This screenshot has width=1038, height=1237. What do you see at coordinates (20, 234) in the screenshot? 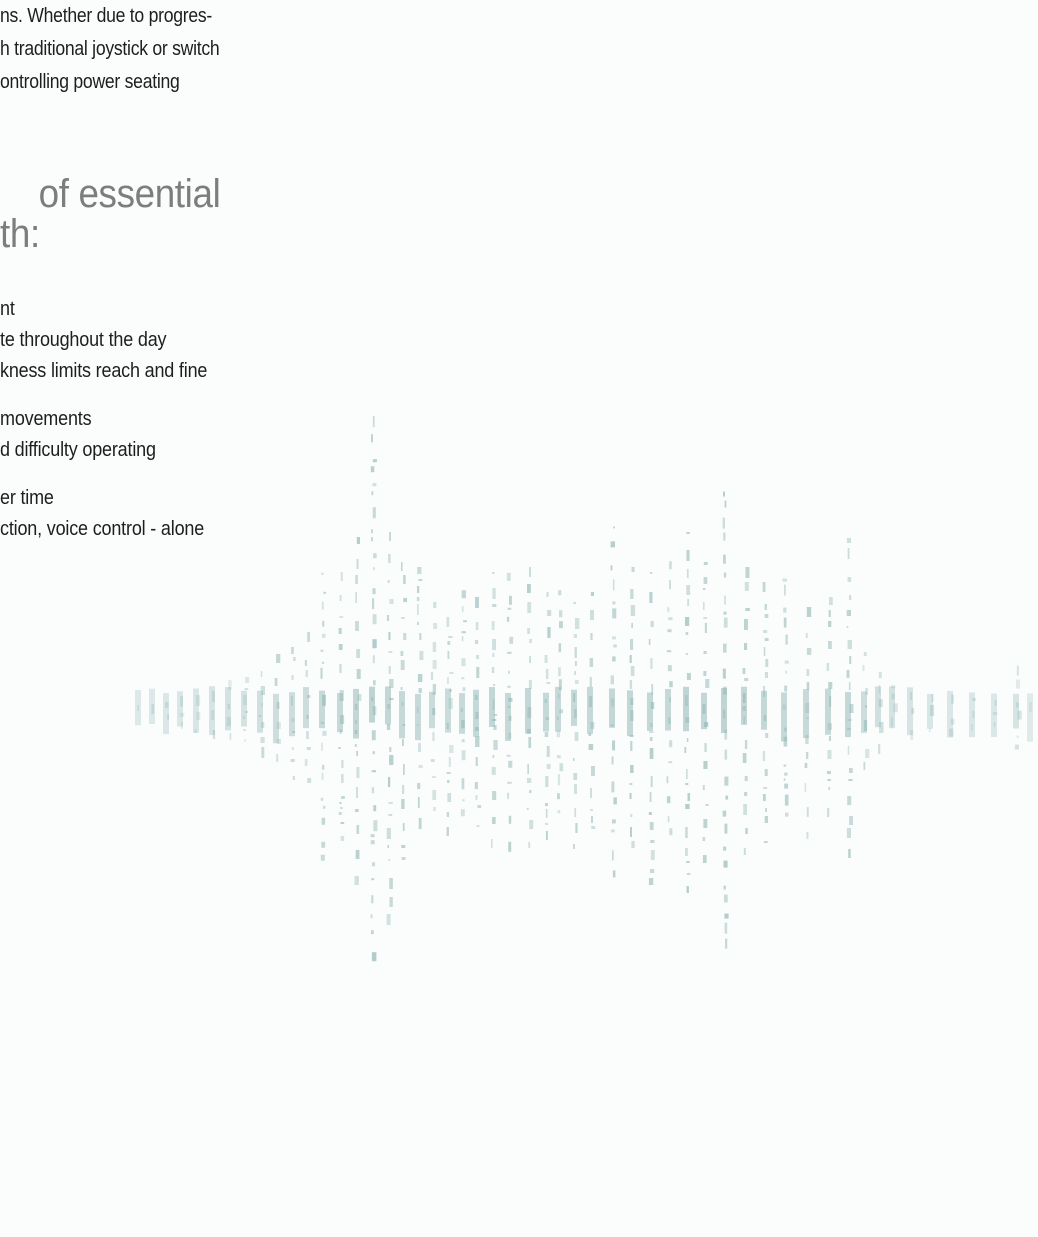
I see `heading-line-2: th:` at bounding box center [20, 234].